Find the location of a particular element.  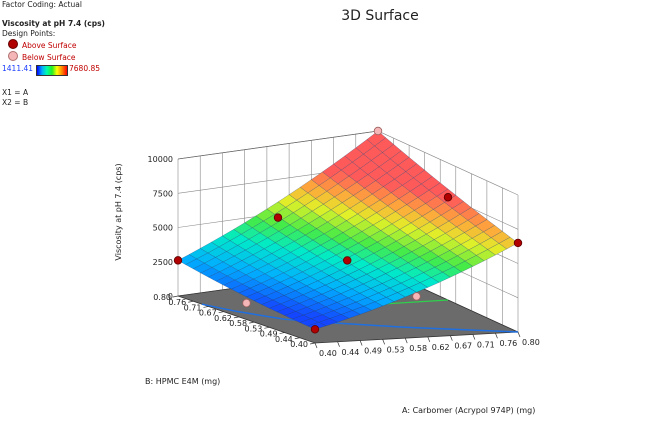

y-tick-label: 0.44 is located at coordinates (284, 339).